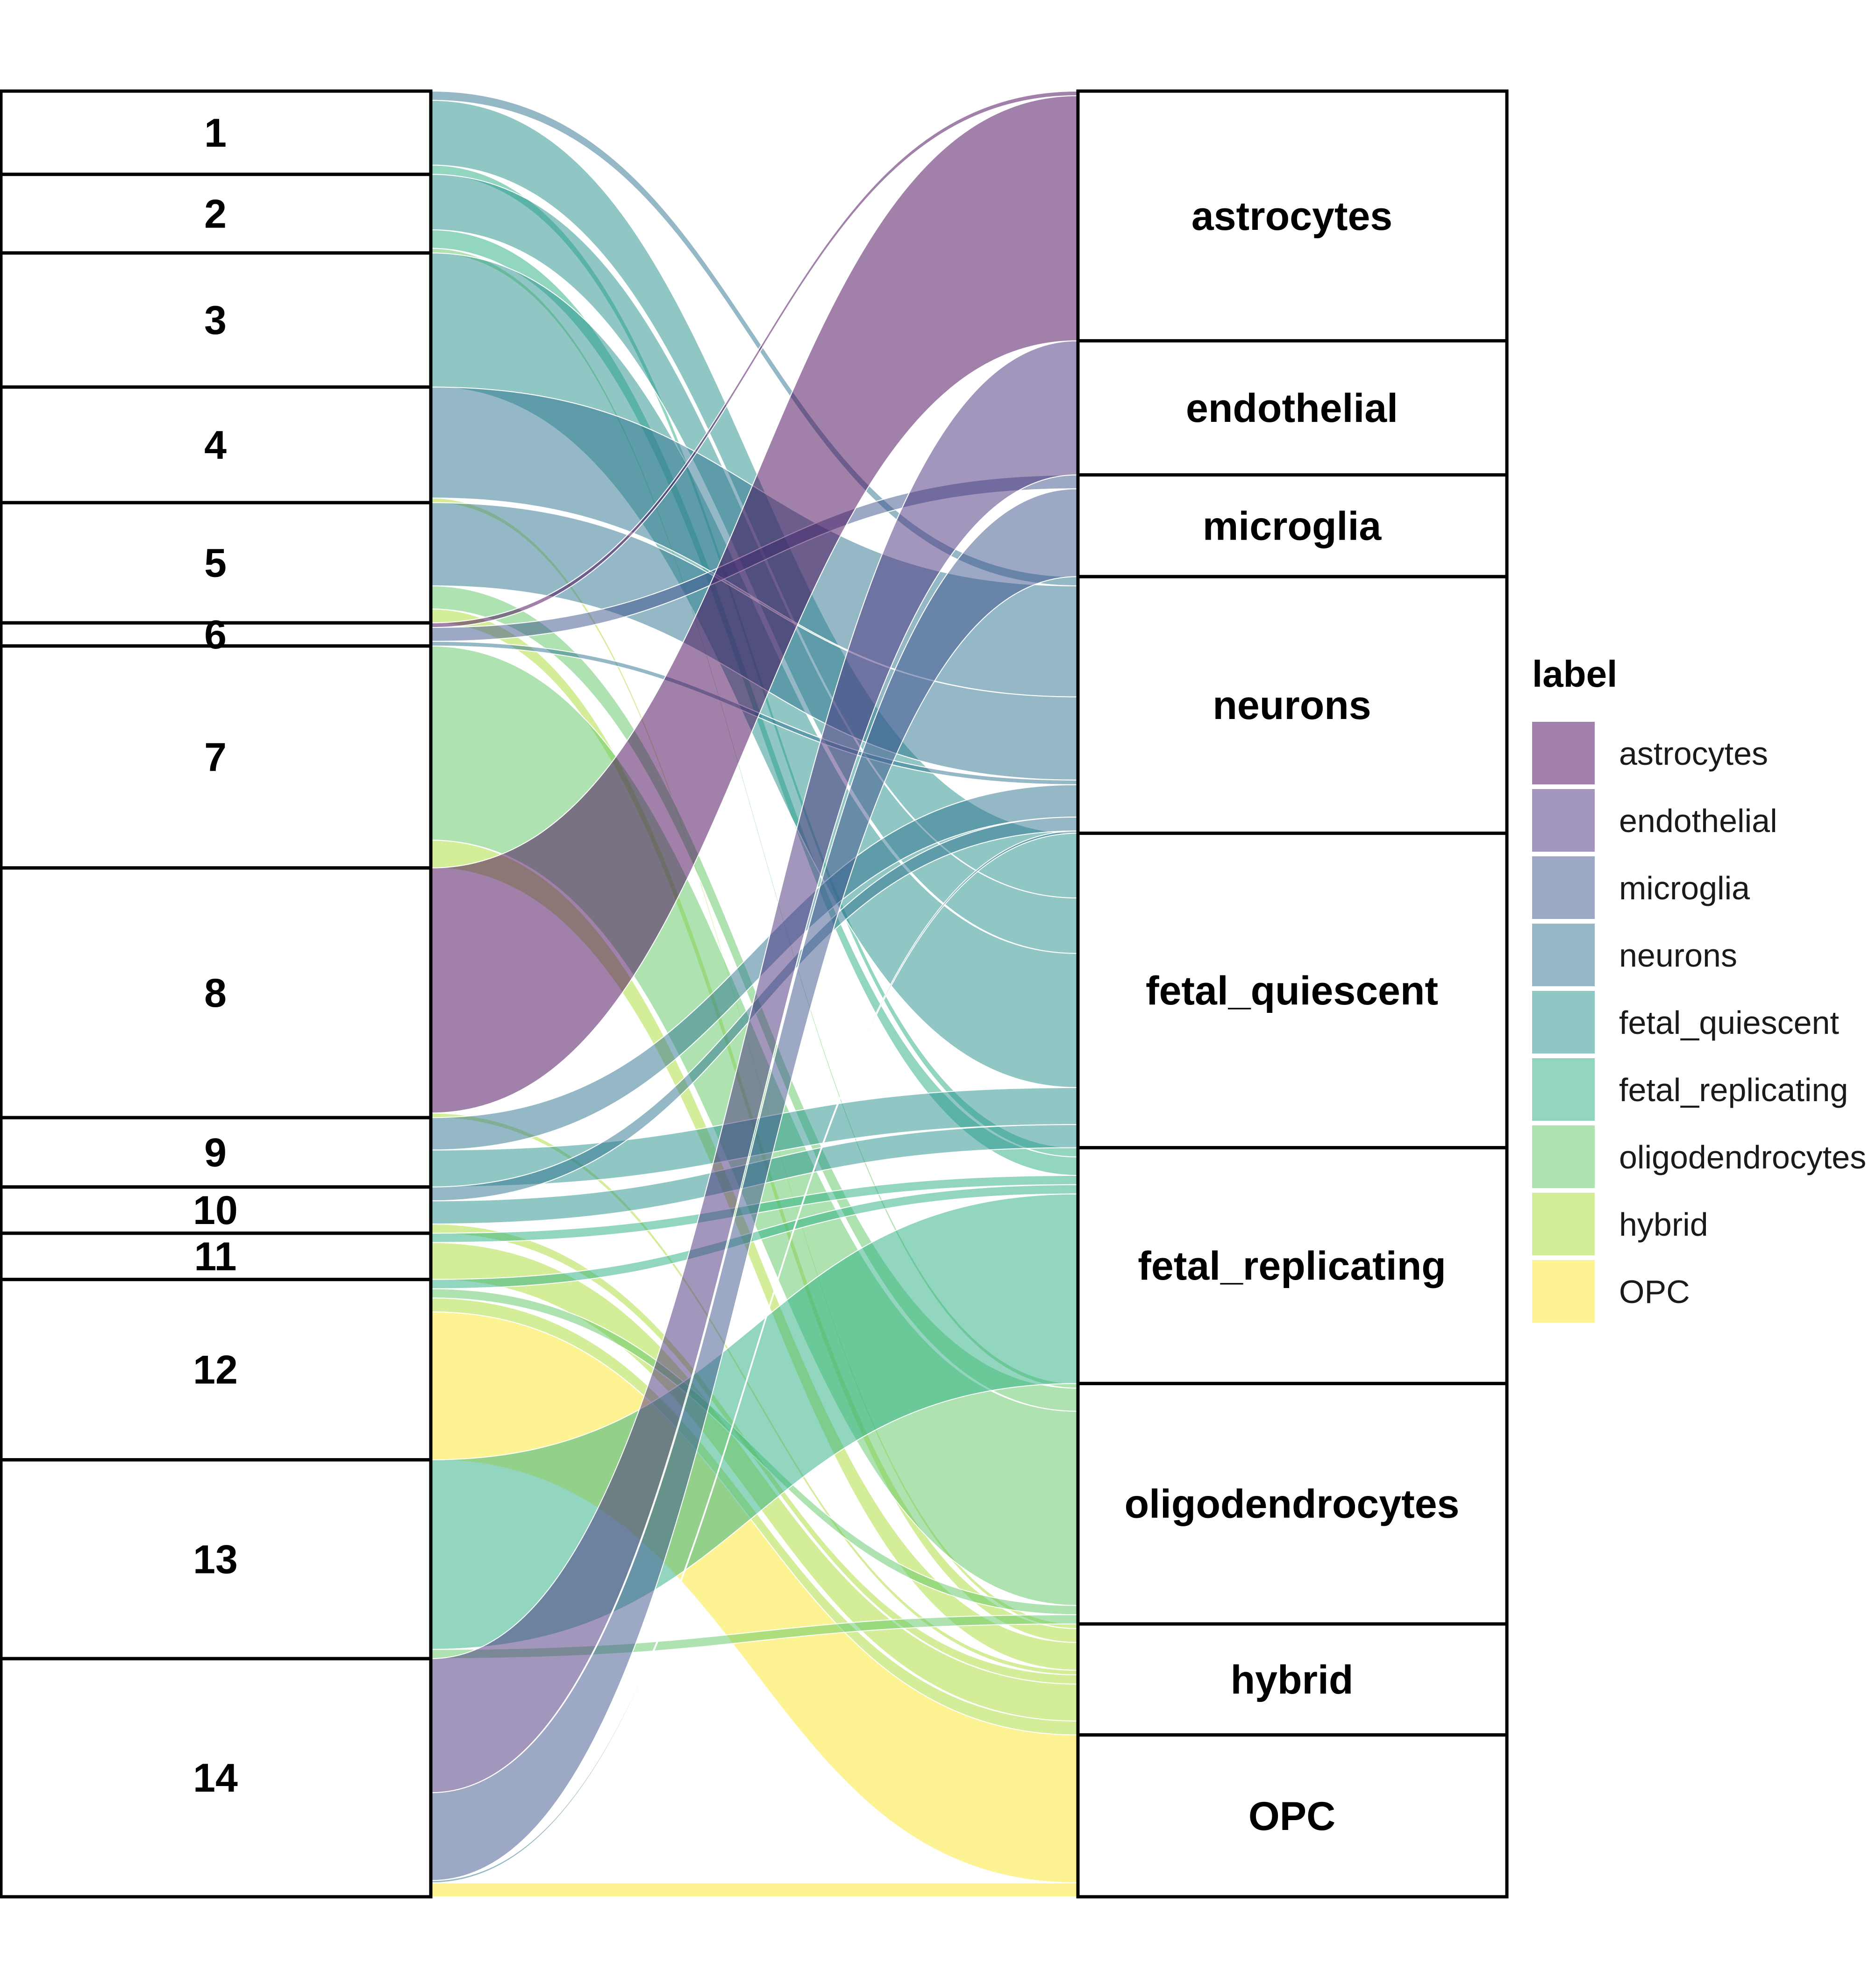  What do you see at coordinates (215, 445) in the screenshot?
I see `cluster-label-4: 4` at bounding box center [215, 445].